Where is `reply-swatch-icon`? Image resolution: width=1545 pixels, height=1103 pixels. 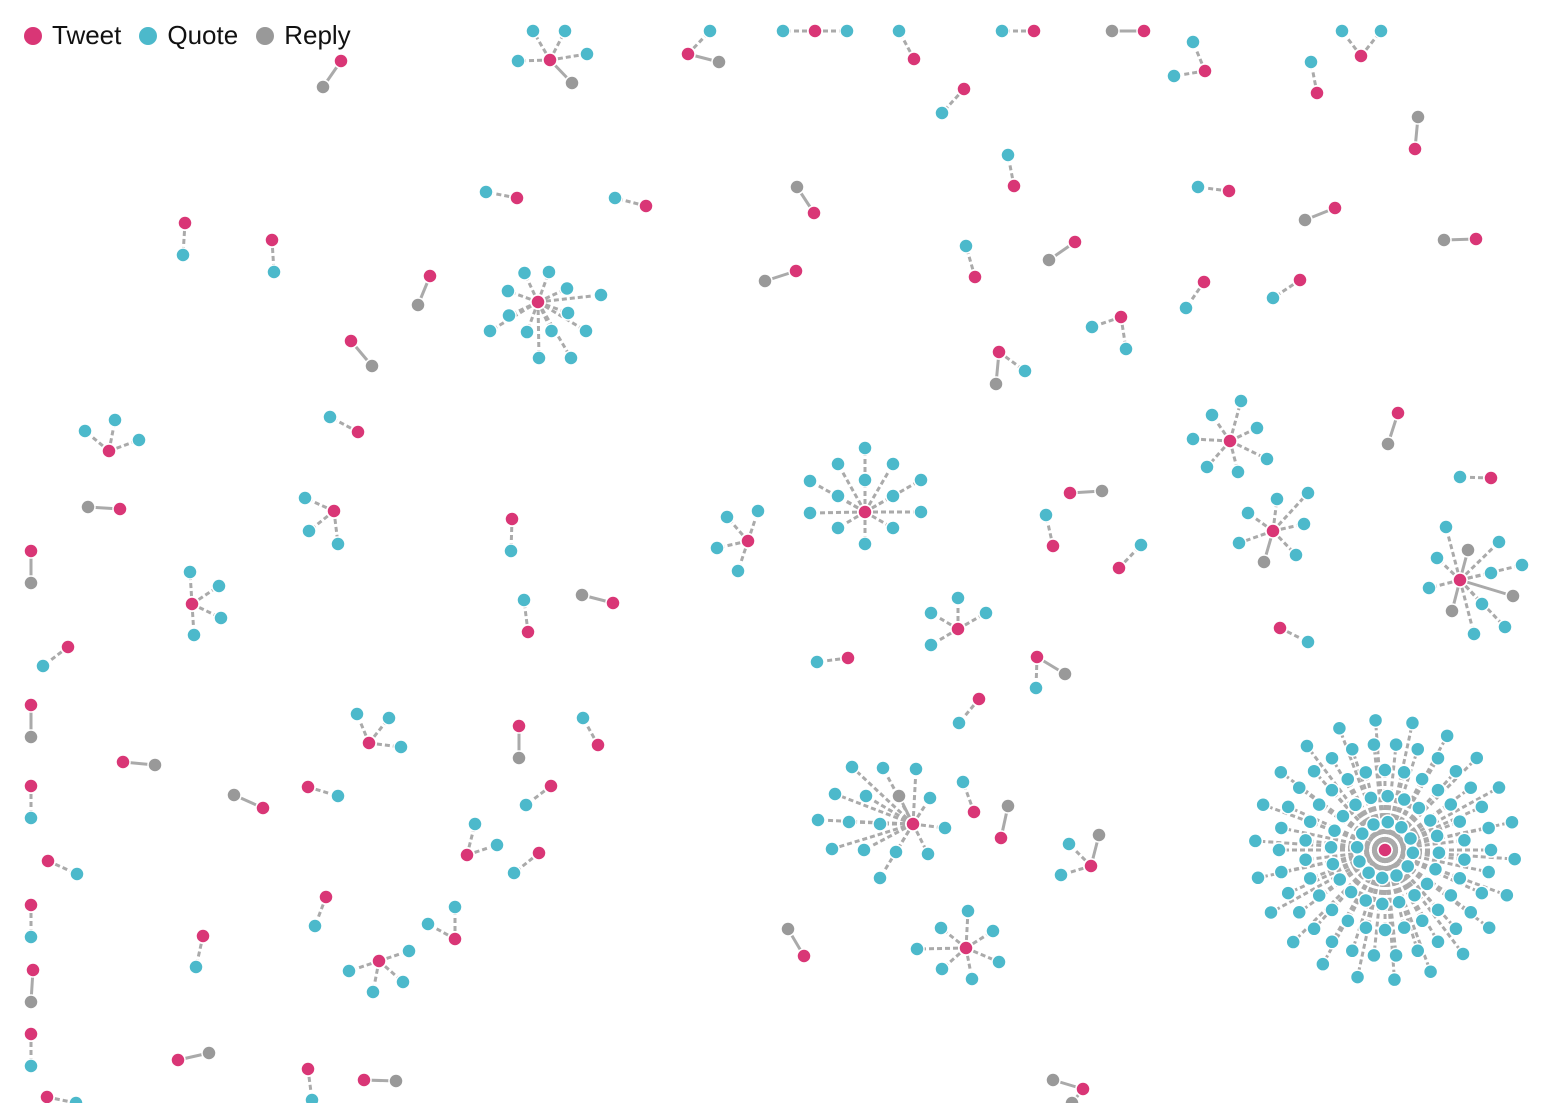 reply-swatch-icon is located at coordinates (265, 35).